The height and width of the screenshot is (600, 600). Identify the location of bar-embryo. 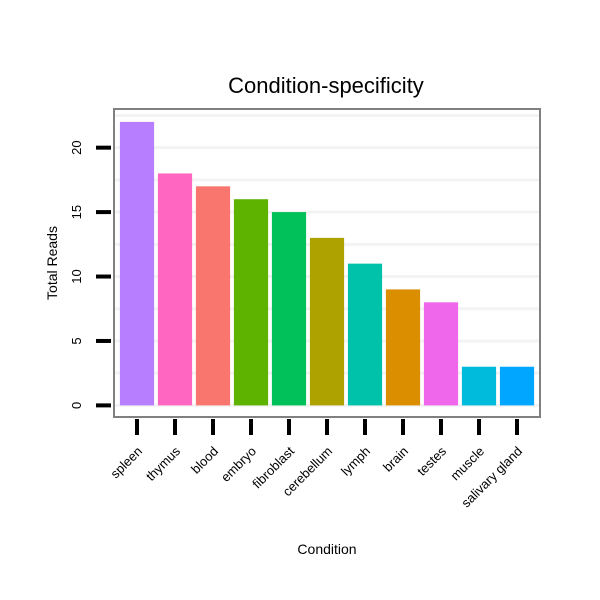
(251, 302).